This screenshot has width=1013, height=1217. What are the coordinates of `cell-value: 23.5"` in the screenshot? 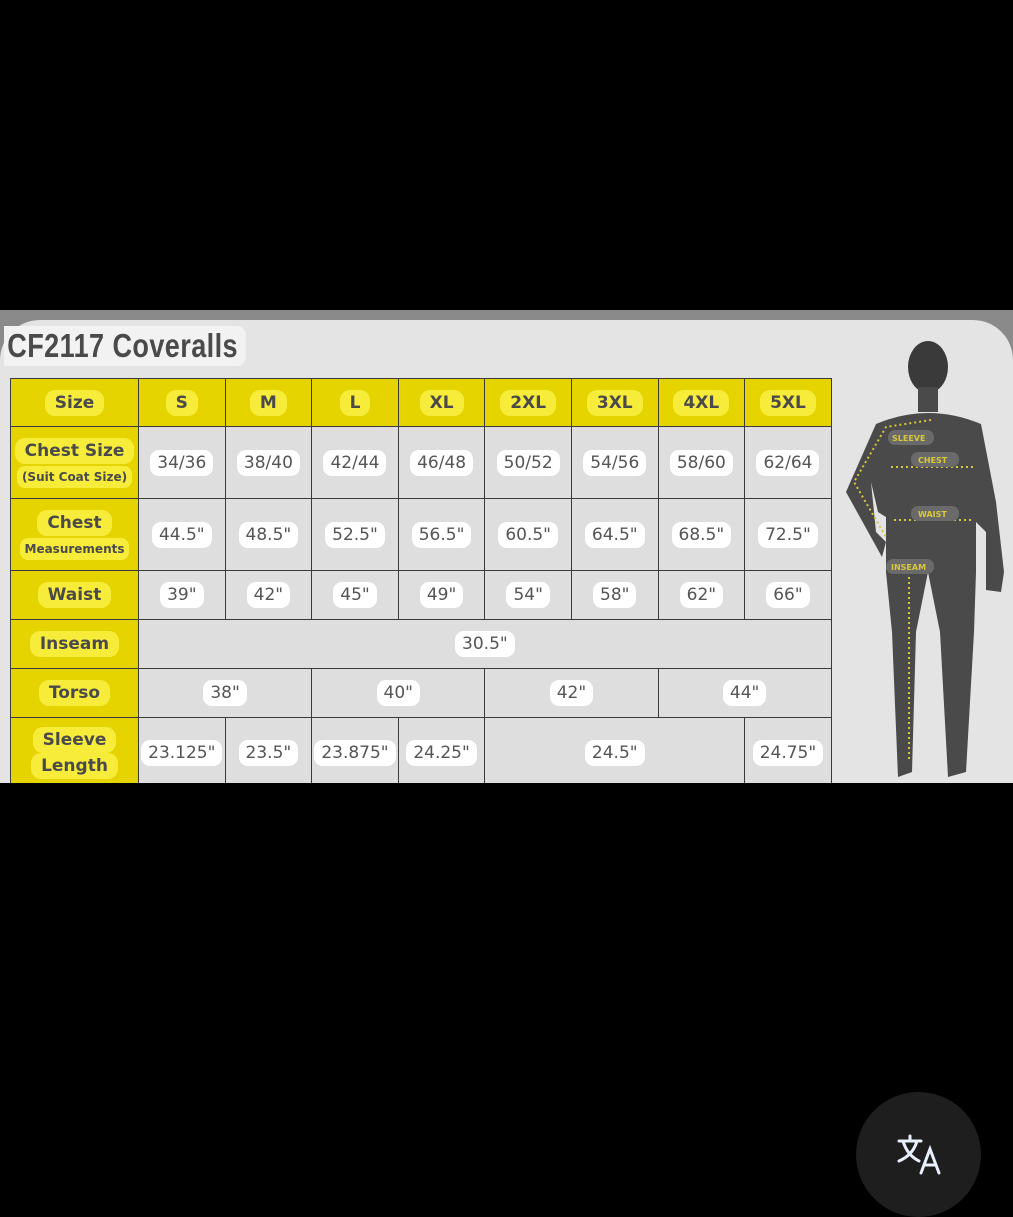 It's located at (268, 752).